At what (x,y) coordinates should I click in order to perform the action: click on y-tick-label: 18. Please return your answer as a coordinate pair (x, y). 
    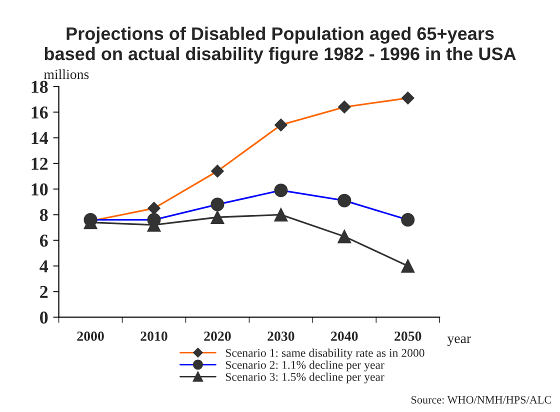
    Looking at the image, I should click on (40, 86).